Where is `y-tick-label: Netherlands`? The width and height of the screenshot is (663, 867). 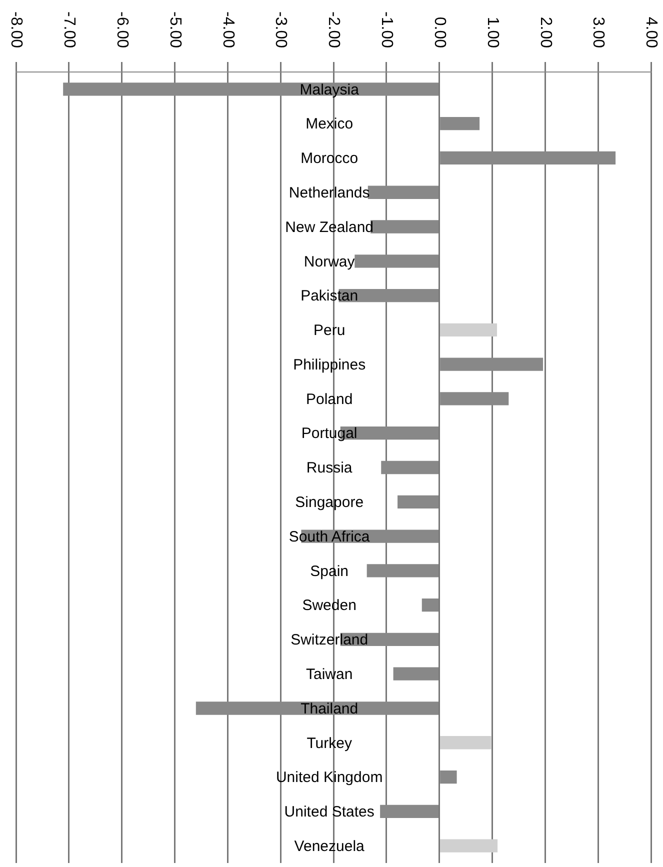
y-tick-label: Netherlands is located at coordinates (329, 193).